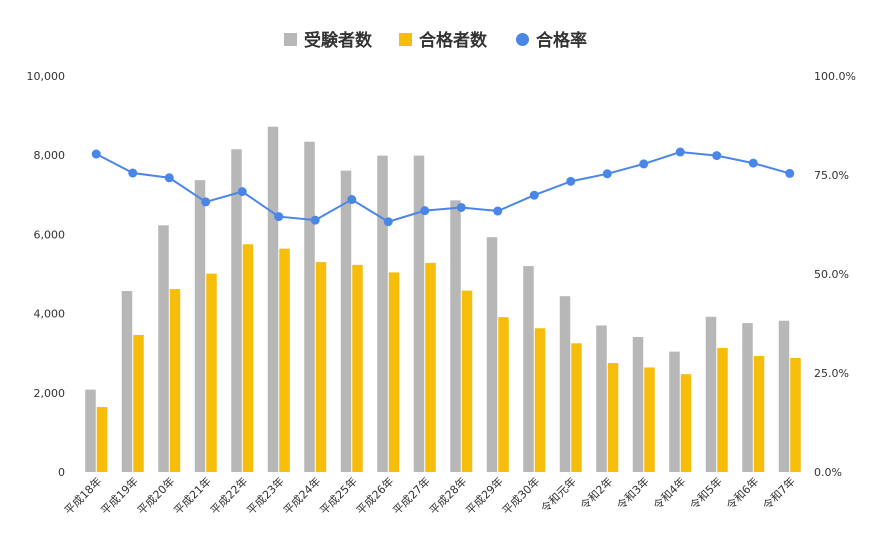 The height and width of the screenshot is (547, 884). What do you see at coordinates (301, 495) in the screenshot?
I see `x-tick-label: 平成24年` at bounding box center [301, 495].